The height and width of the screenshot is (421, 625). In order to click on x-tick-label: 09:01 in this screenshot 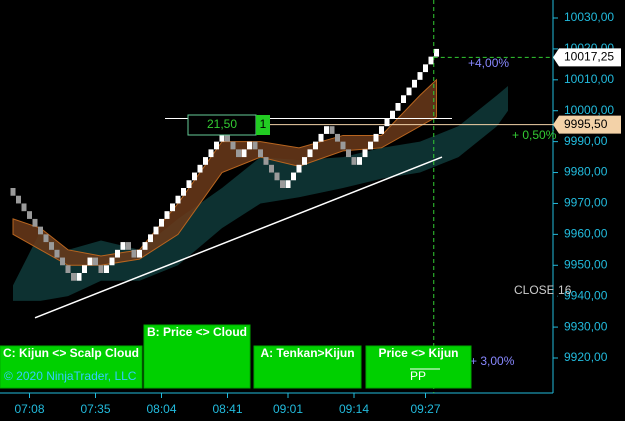, I will do `click(288, 409)`.